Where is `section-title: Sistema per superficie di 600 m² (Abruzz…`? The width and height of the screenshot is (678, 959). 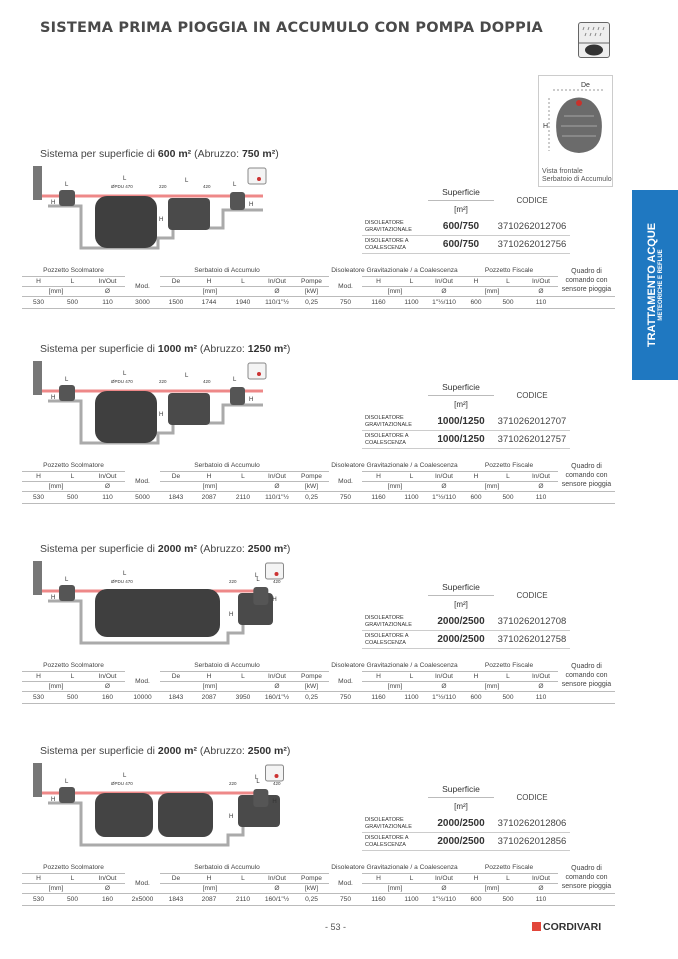 section-title: Sistema per superficie di 600 m² (Abruzz… is located at coordinates (159, 154).